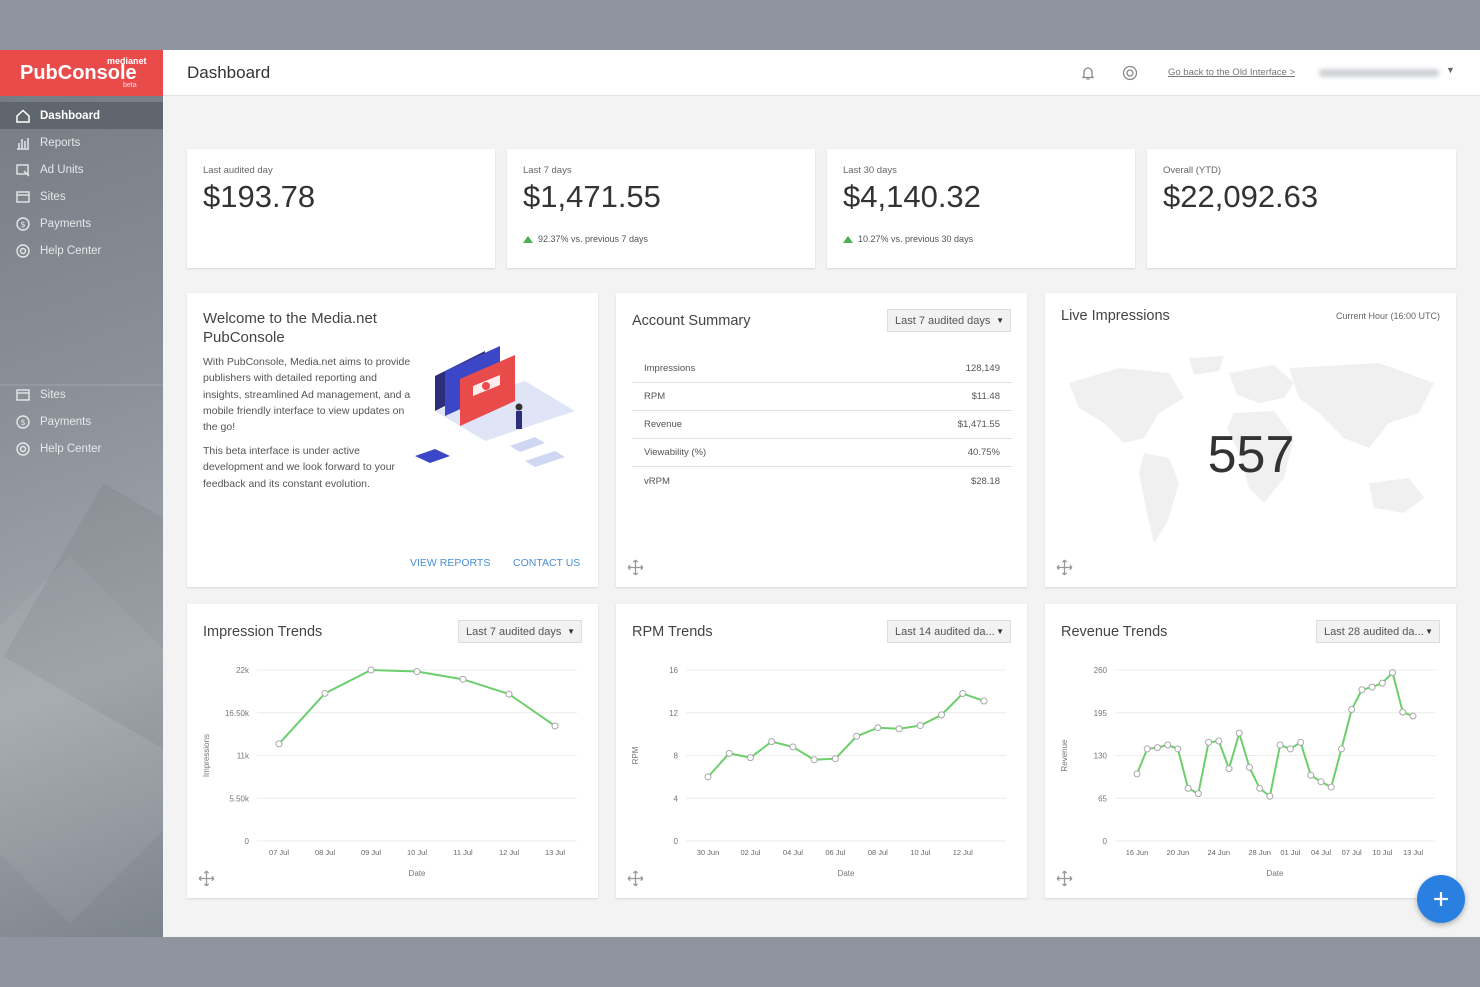 The height and width of the screenshot is (987, 1480). I want to click on table-row: vRPM $28.18, so click(822, 481).